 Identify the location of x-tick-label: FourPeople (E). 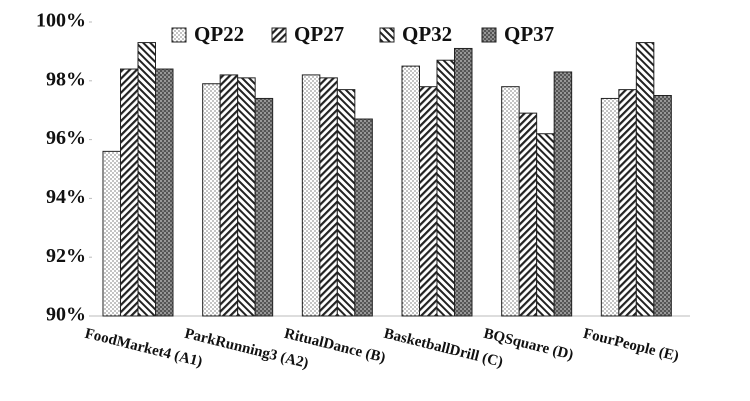
(631, 345).